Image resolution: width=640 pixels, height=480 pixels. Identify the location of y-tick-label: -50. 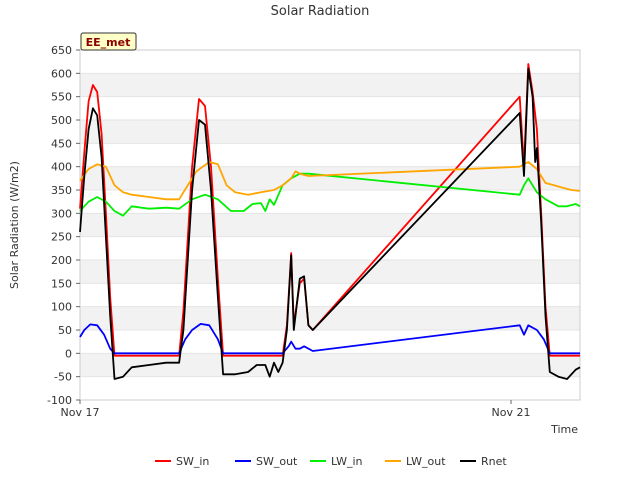
(63, 377).